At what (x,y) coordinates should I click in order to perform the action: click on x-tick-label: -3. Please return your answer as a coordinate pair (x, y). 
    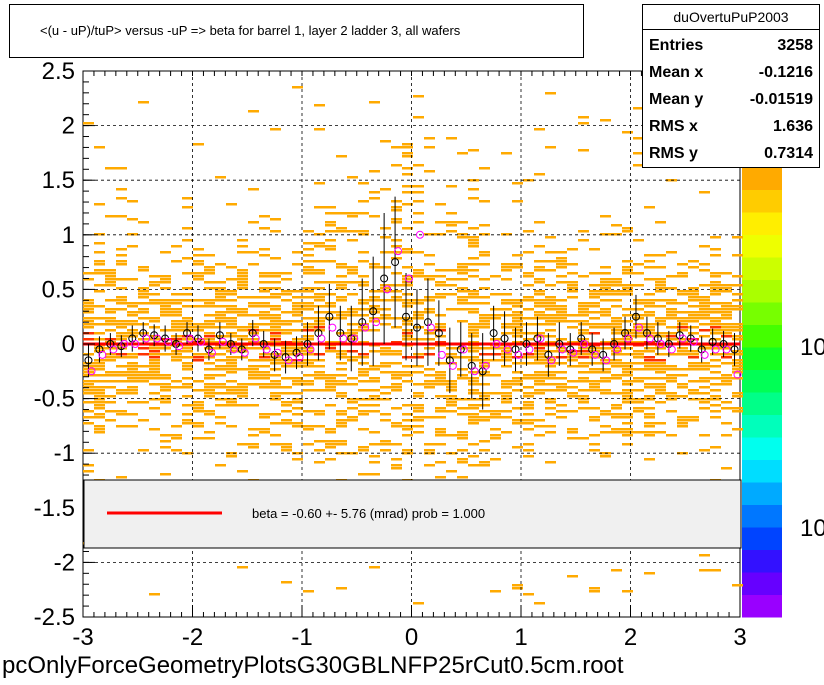
    Looking at the image, I should click on (82, 637).